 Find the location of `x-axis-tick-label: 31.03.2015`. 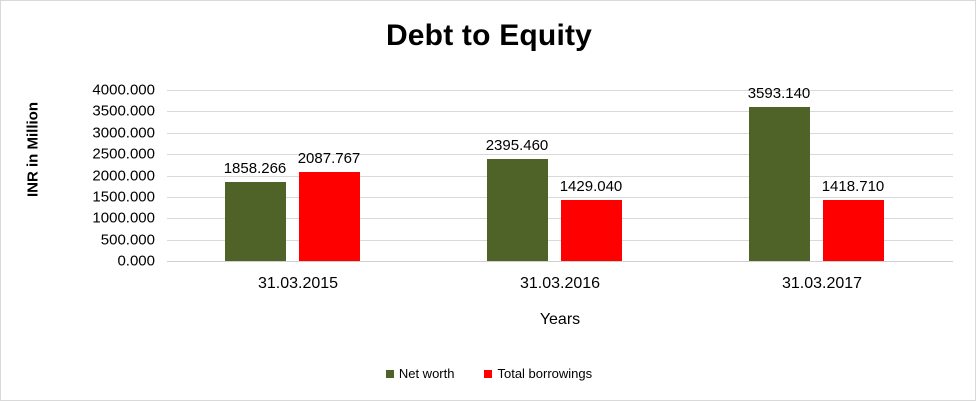

x-axis-tick-label: 31.03.2015 is located at coordinates (298, 283).